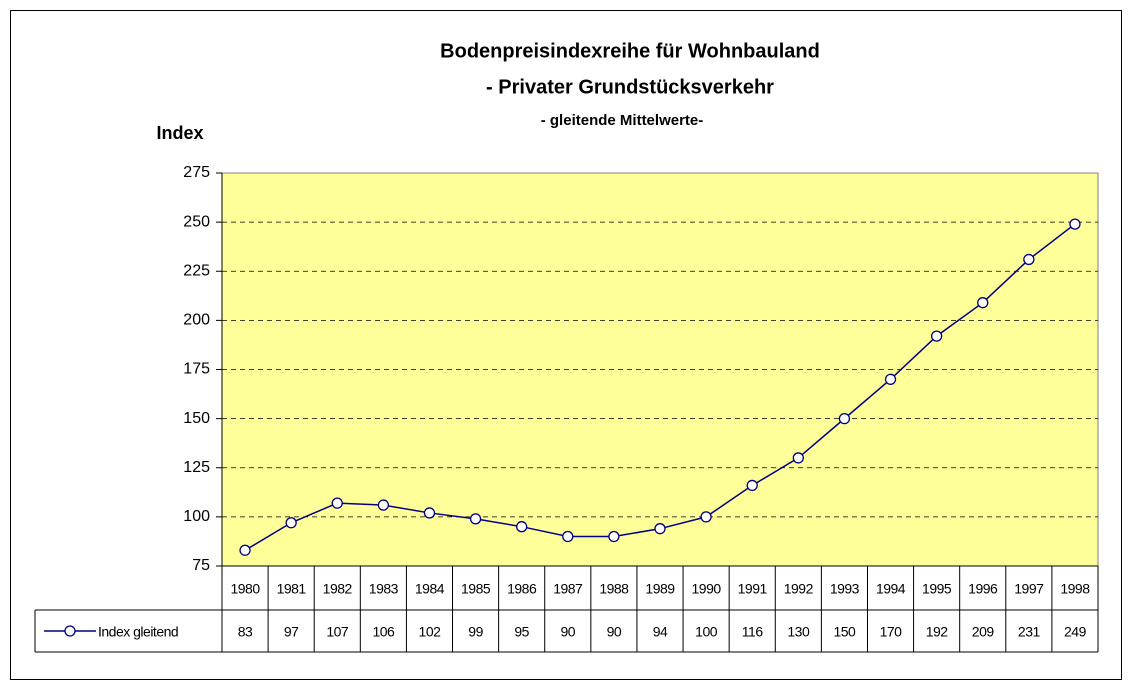 The width and height of the screenshot is (1132, 696). What do you see at coordinates (475, 632) in the screenshot?
I see `table-value: 99` at bounding box center [475, 632].